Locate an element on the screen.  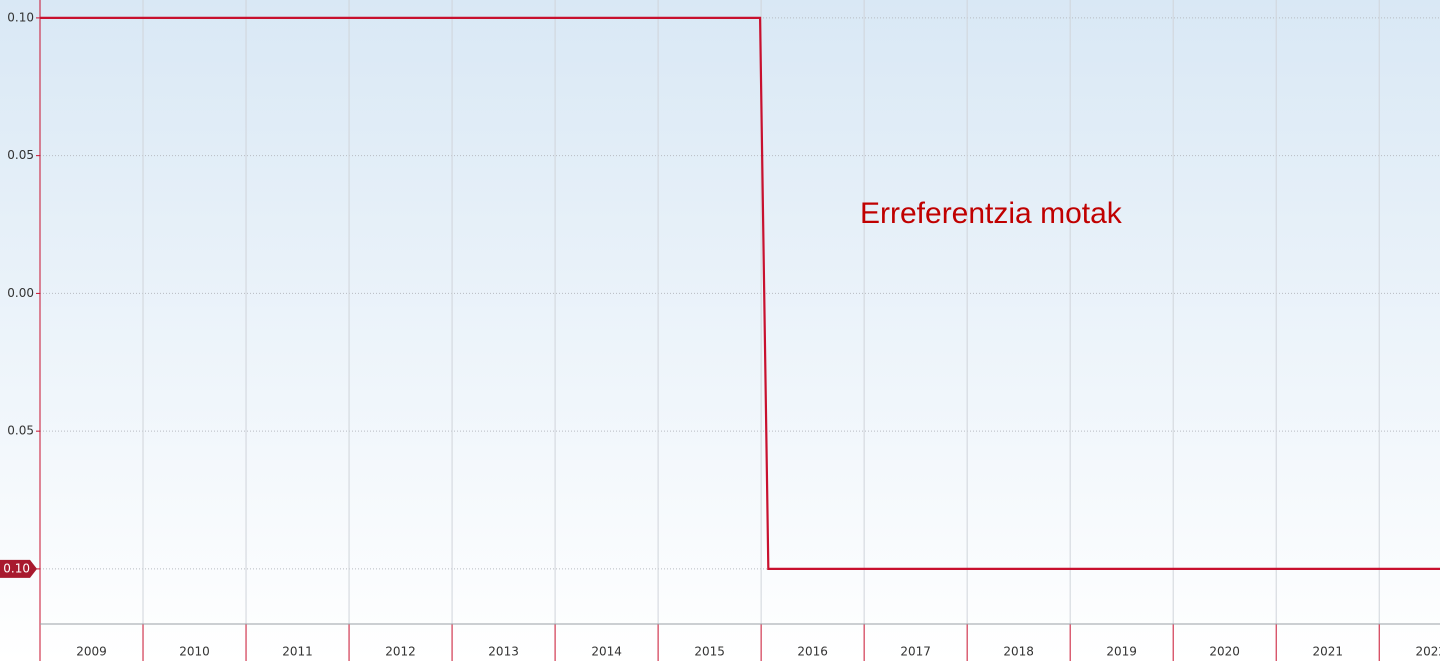
x-tick-label: 2009 is located at coordinates (91, 652).